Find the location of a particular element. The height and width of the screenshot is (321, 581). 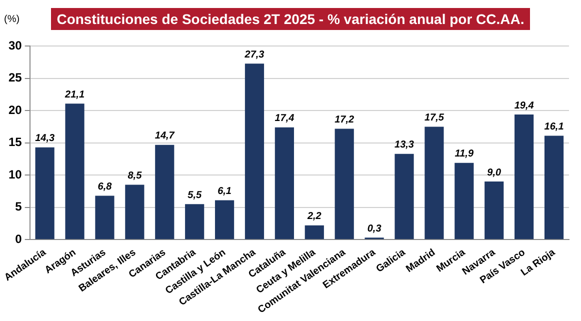

data-label: 16,1 is located at coordinates (554, 127).